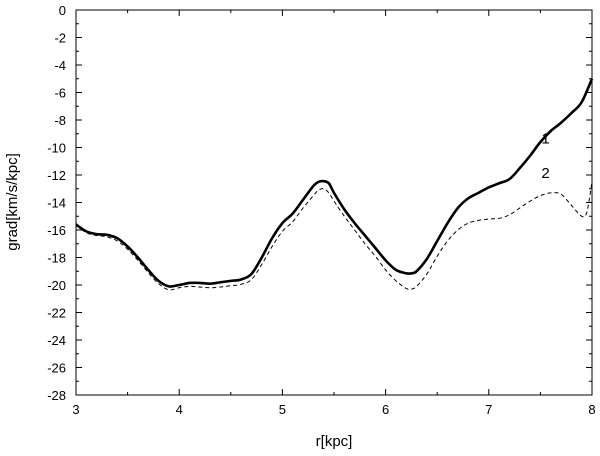  What do you see at coordinates (56, 313) in the screenshot?
I see `y-tick-label: -22` at bounding box center [56, 313].